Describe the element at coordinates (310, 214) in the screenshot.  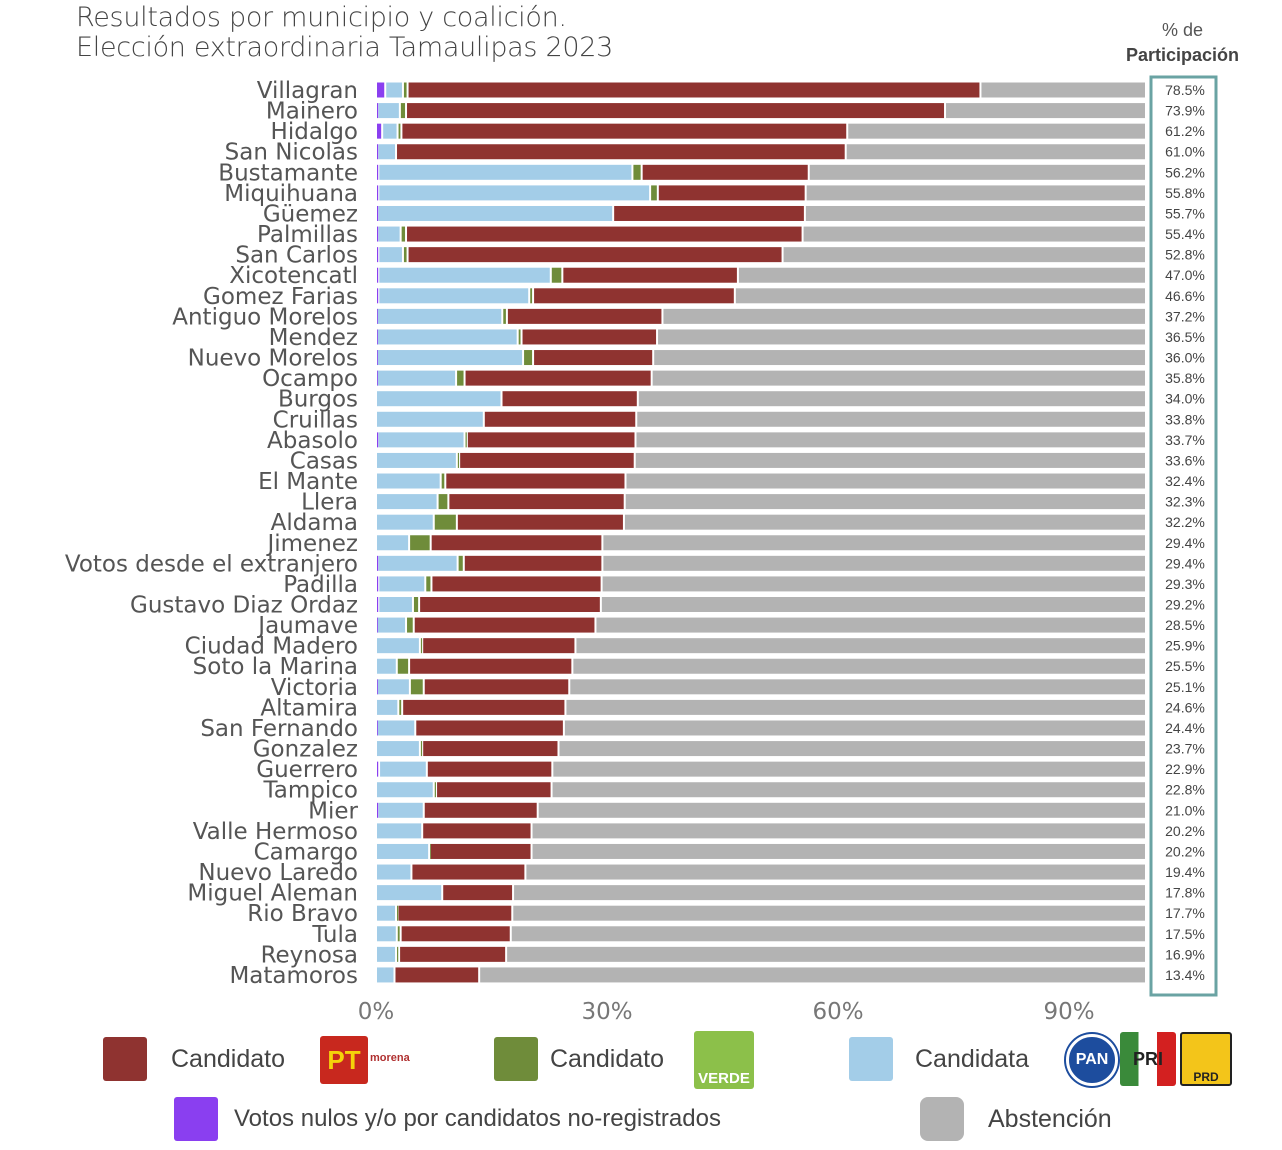
I see `category-label: Güemez` at that location.